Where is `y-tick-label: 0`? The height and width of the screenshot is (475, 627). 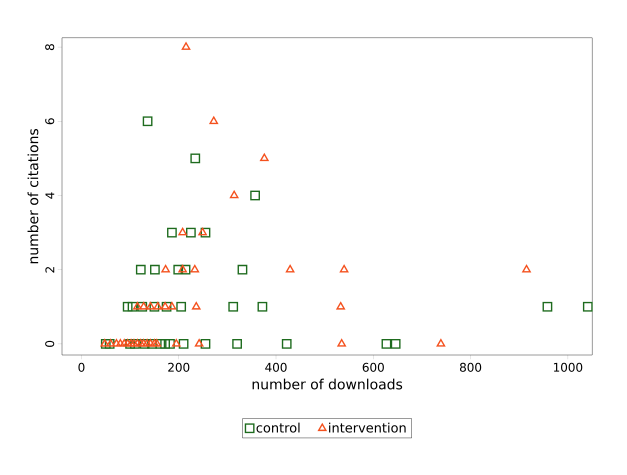
y-tick-label: 0 is located at coordinates (49, 343).